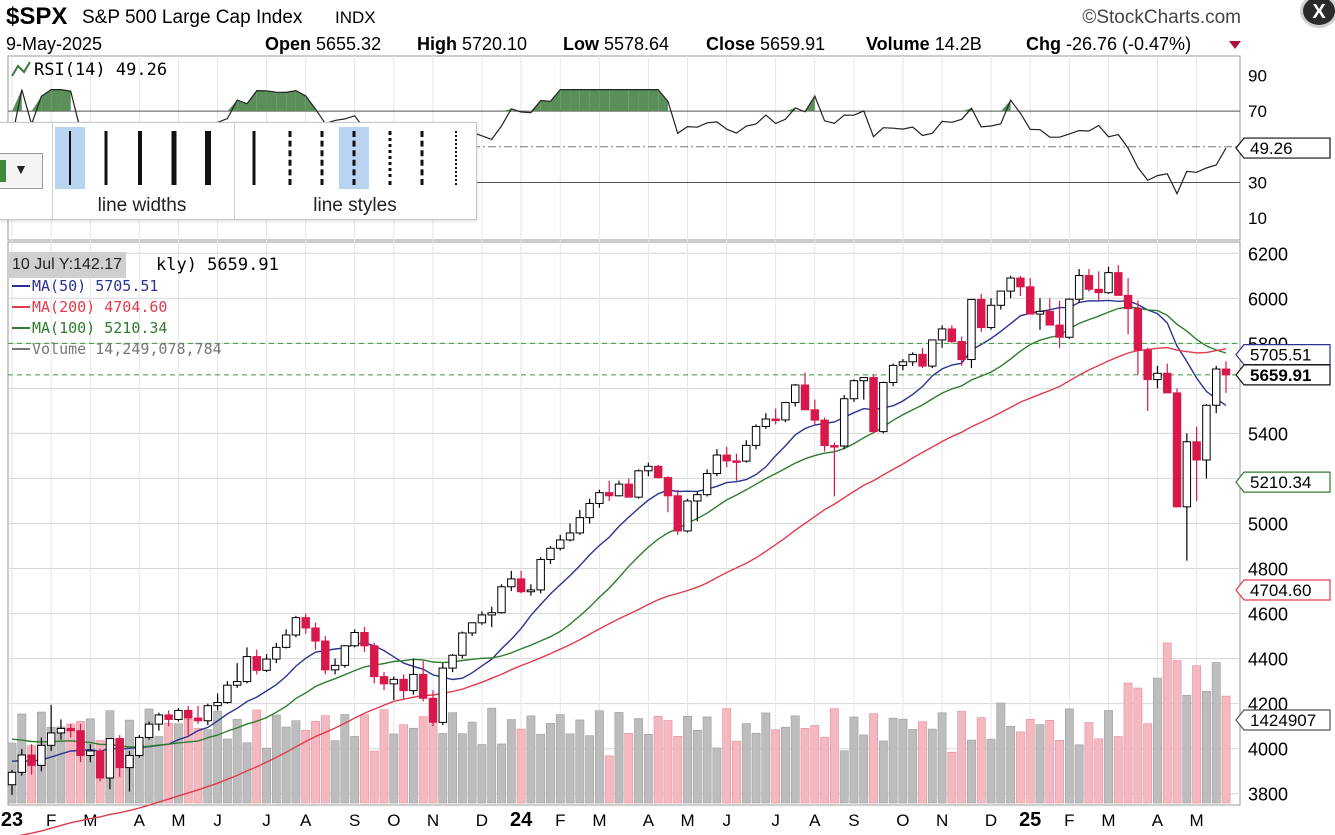 This screenshot has width=1335, height=835. Describe the element at coordinates (726, 820) in the screenshot. I see `x-tick-label: J` at that location.